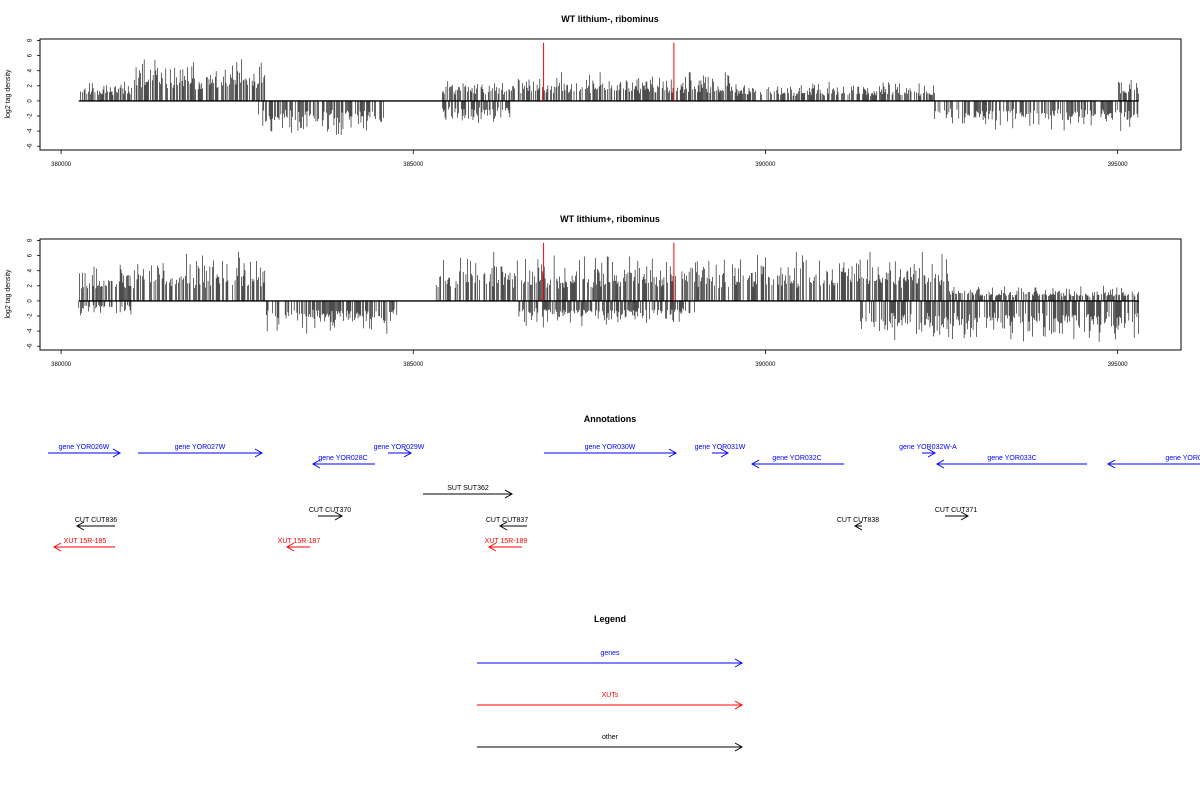 The image size is (1200, 800). I want to click on annotation-label: CUT CUT836, so click(96, 520).